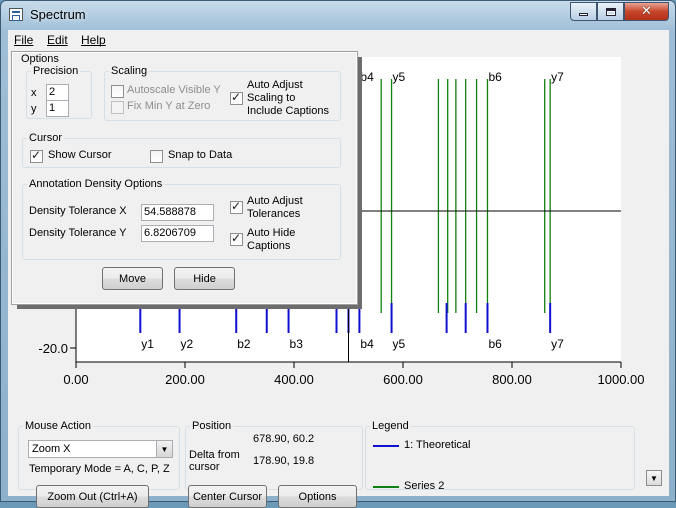  What do you see at coordinates (338, 15) in the screenshot?
I see `title-bar: Spectrum ✕` at bounding box center [338, 15].